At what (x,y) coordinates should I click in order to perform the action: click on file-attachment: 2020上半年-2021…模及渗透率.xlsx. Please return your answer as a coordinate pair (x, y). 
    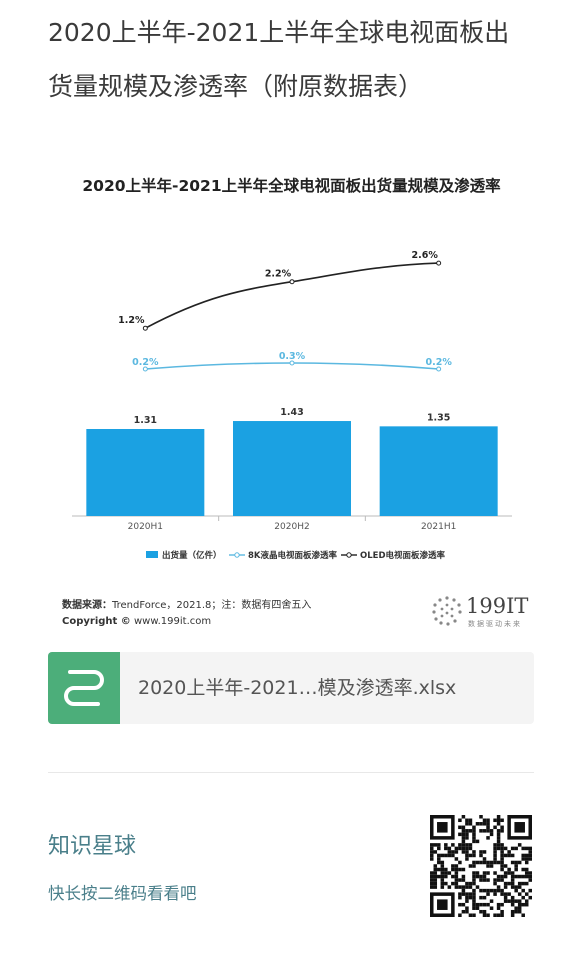
    Looking at the image, I should click on (291, 688).